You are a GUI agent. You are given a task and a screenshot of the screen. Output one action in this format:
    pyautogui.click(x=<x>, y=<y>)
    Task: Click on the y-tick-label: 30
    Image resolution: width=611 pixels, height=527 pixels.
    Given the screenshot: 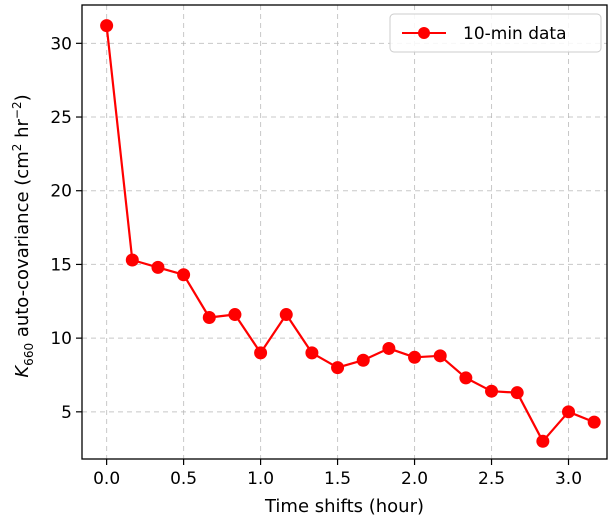 What is the action you would take?
    pyautogui.click(x=61, y=44)
    